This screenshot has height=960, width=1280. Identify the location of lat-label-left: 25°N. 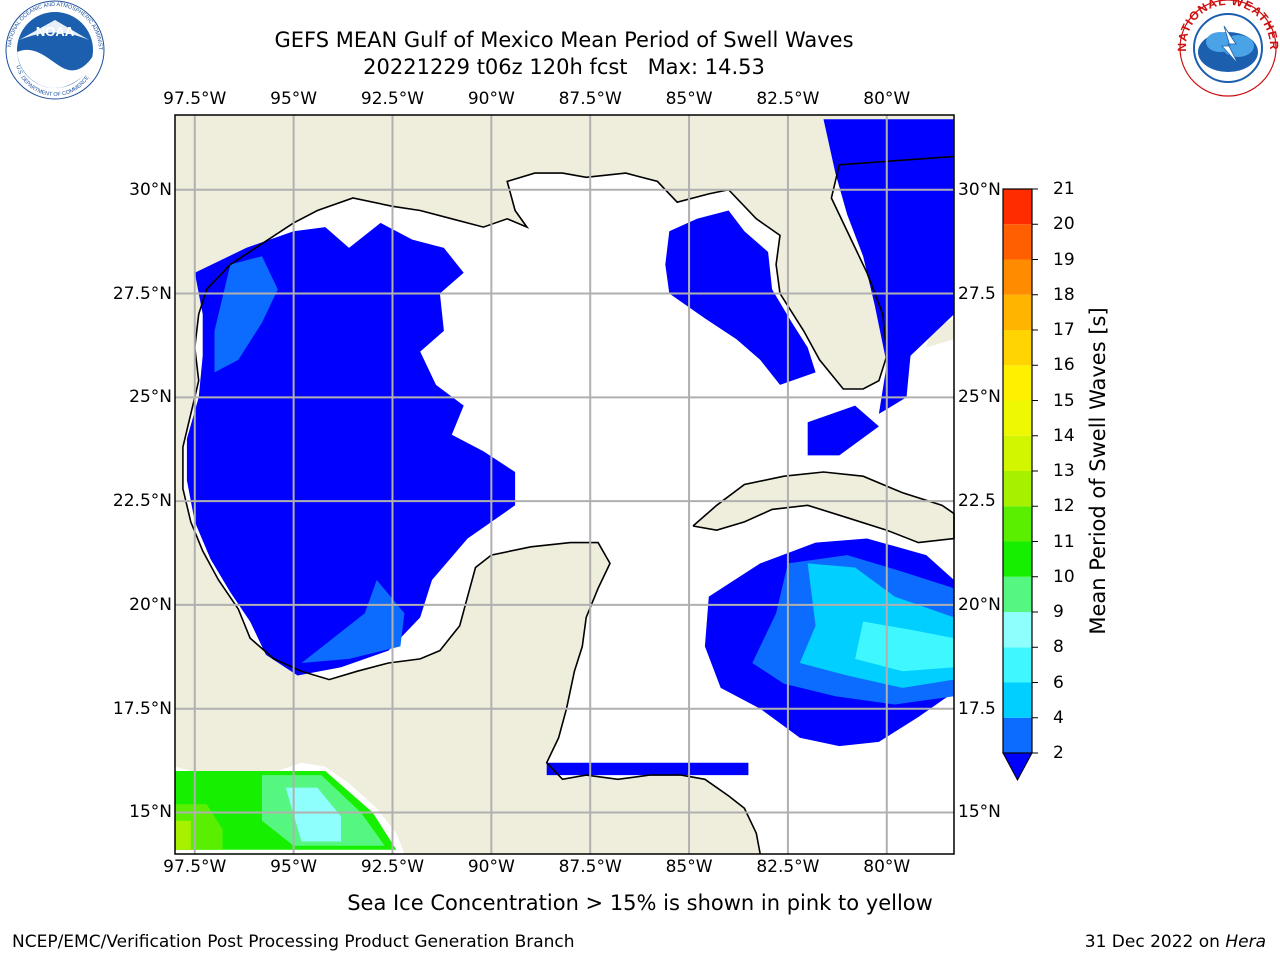
(150, 397).